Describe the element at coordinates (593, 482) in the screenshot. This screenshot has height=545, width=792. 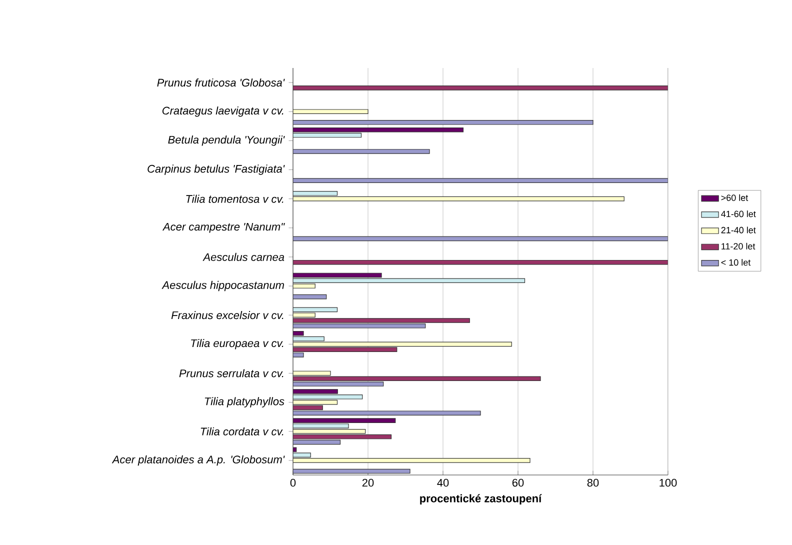
I see `x-tick-label: 80` at that location.